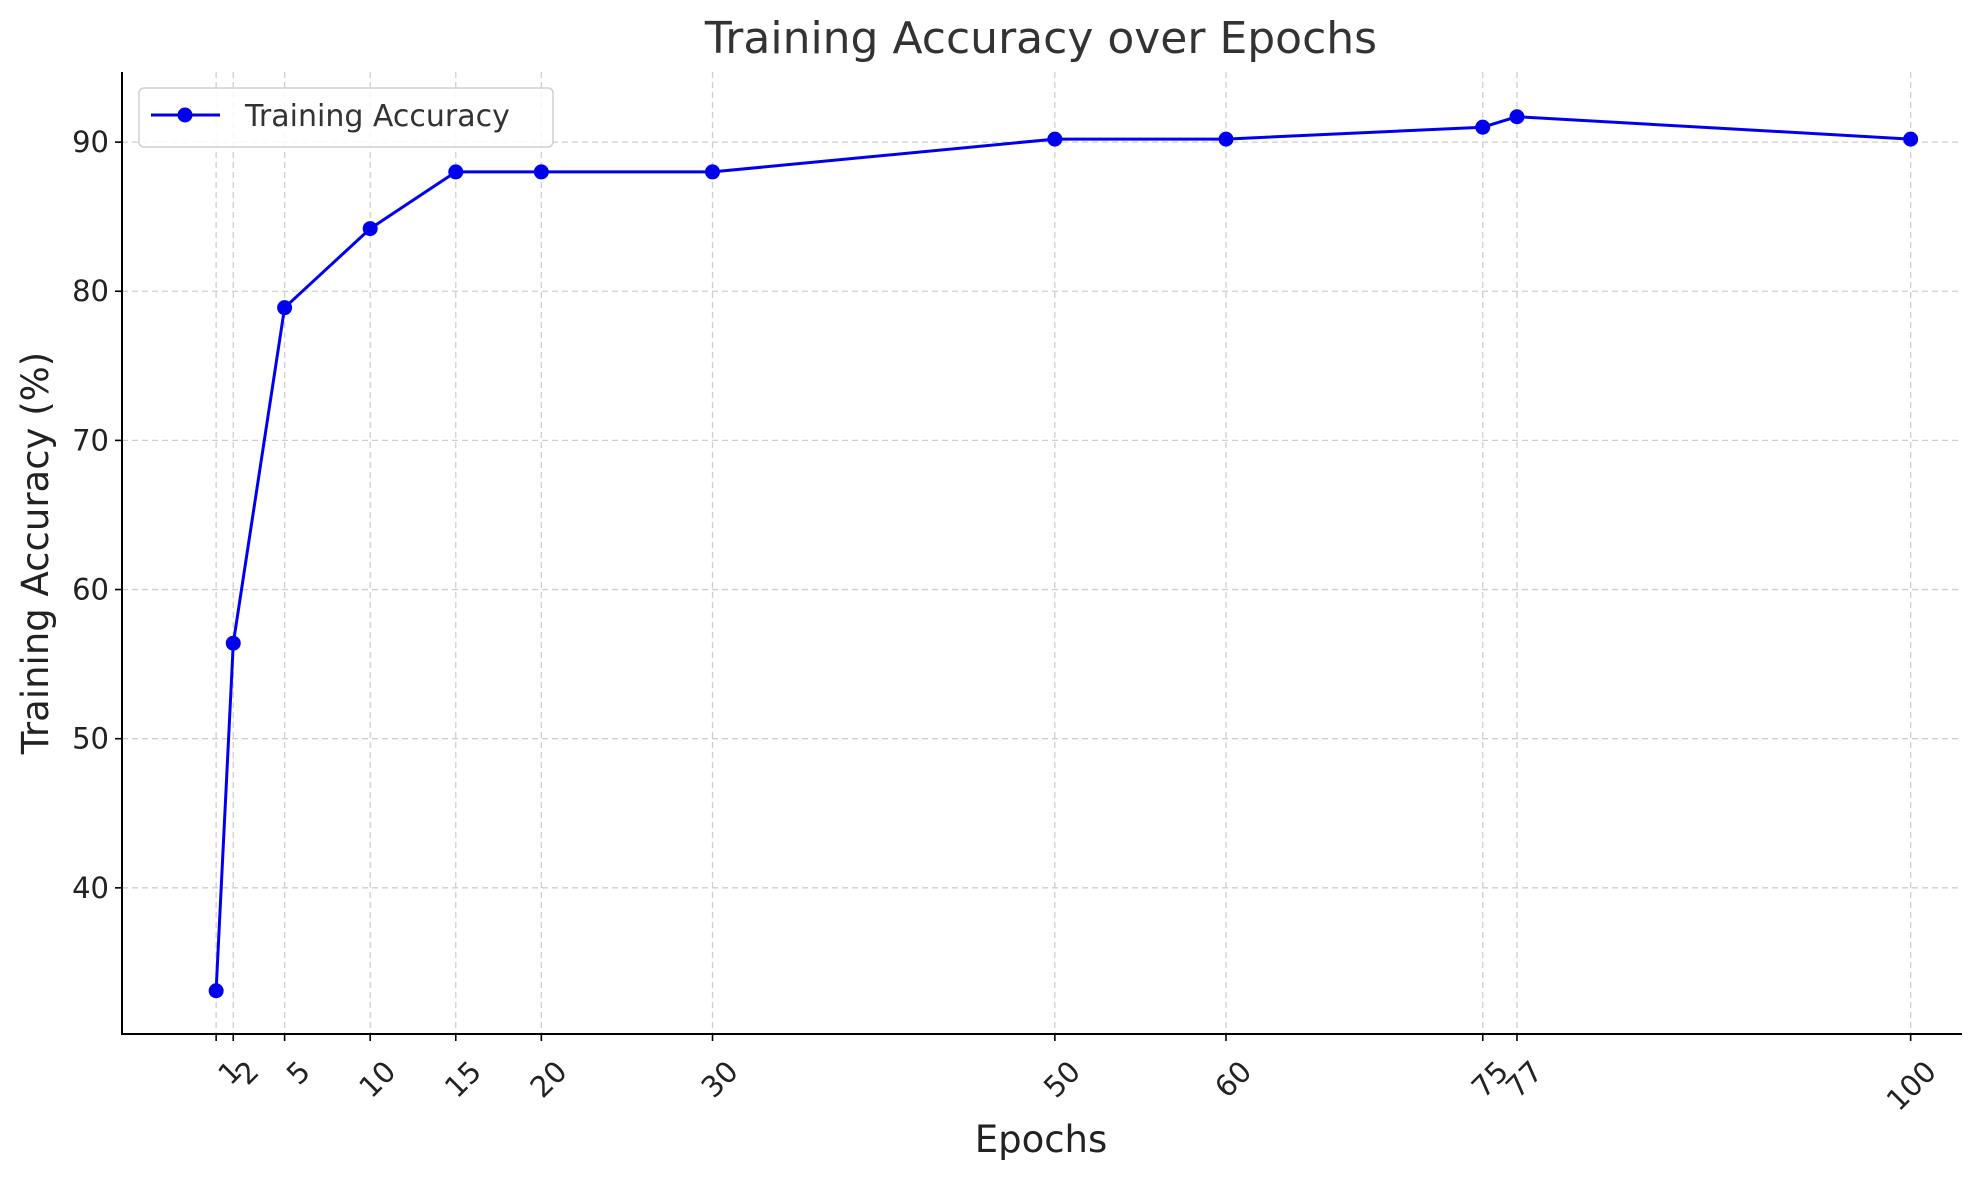 This screenshot has width=1979, height=1180. I want to click on y-tick-label: 90, so click(90, 142).